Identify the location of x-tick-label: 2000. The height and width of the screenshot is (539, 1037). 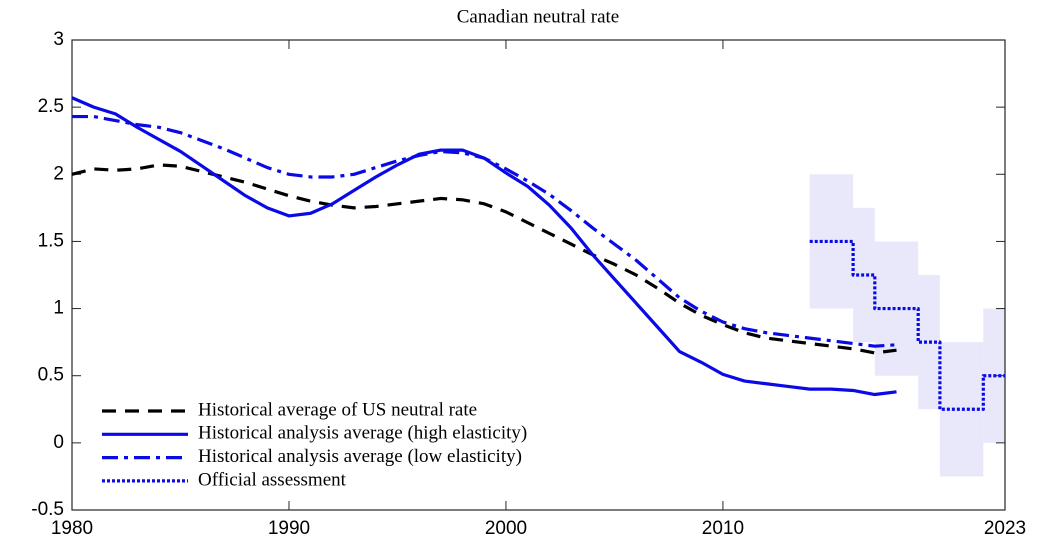
(506, 528).